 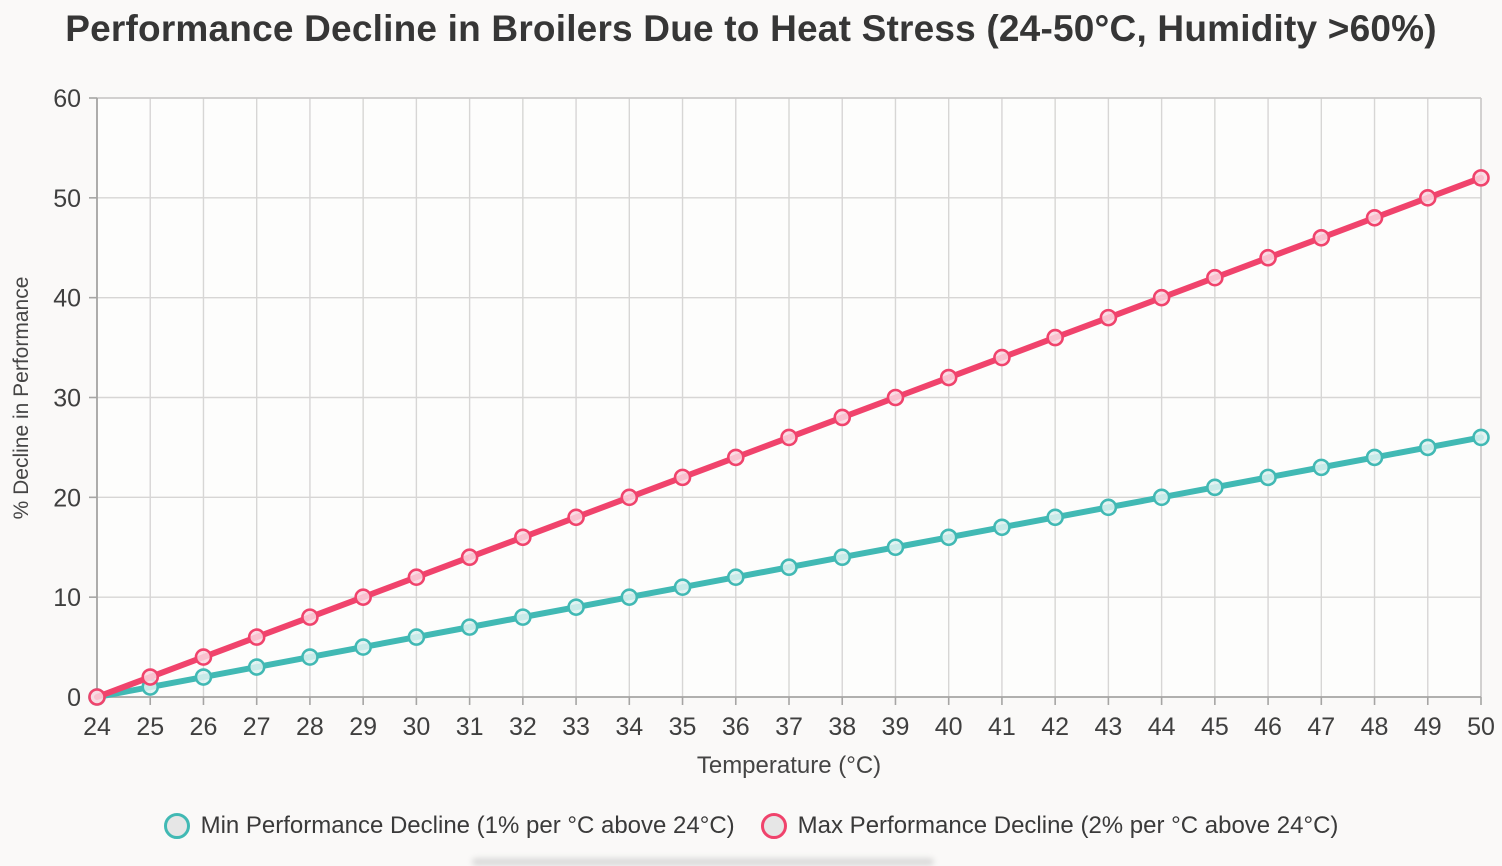 What do you see at coordinates (363, 727) in the screenshot?
I see `x-tick-label: 29` at bounding box center [363, 727].